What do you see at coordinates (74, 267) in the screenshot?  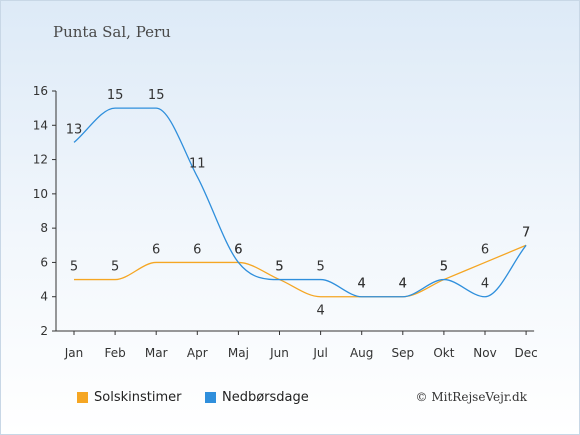 I see `data-label-sunshine-jan: 5` at bounding box center [74, 267].